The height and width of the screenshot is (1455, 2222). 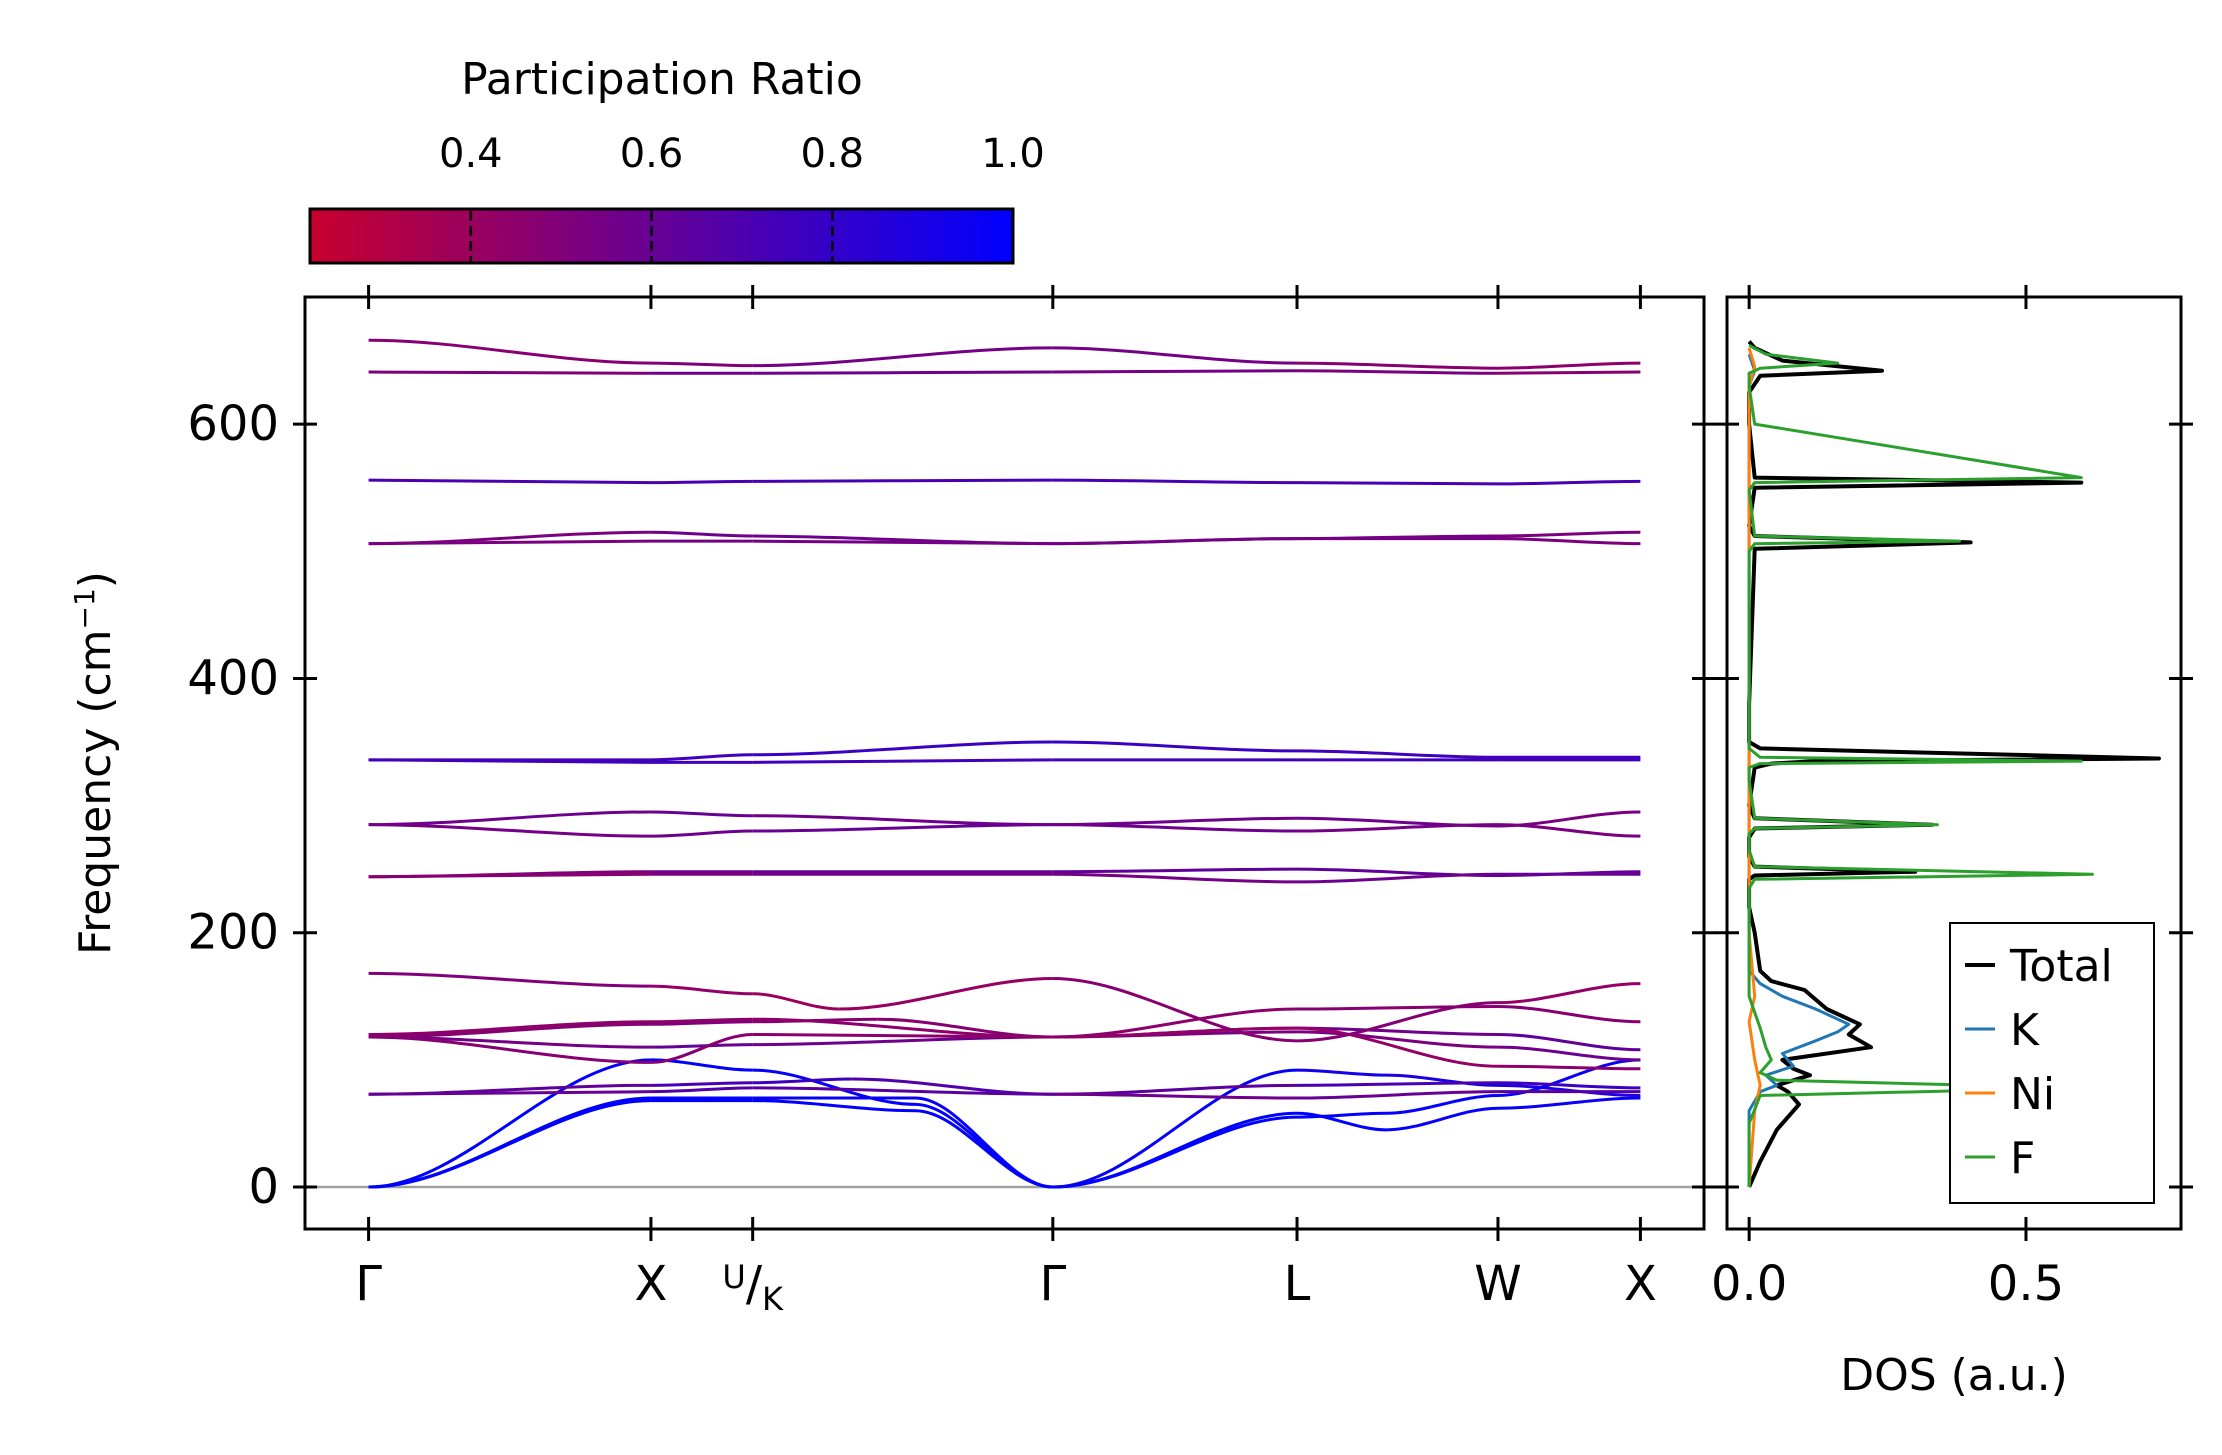 What do you see at coordinates (2061, 966) in the screenshot?
I see `legend-label: Total` at bounding box center [2061, 966].